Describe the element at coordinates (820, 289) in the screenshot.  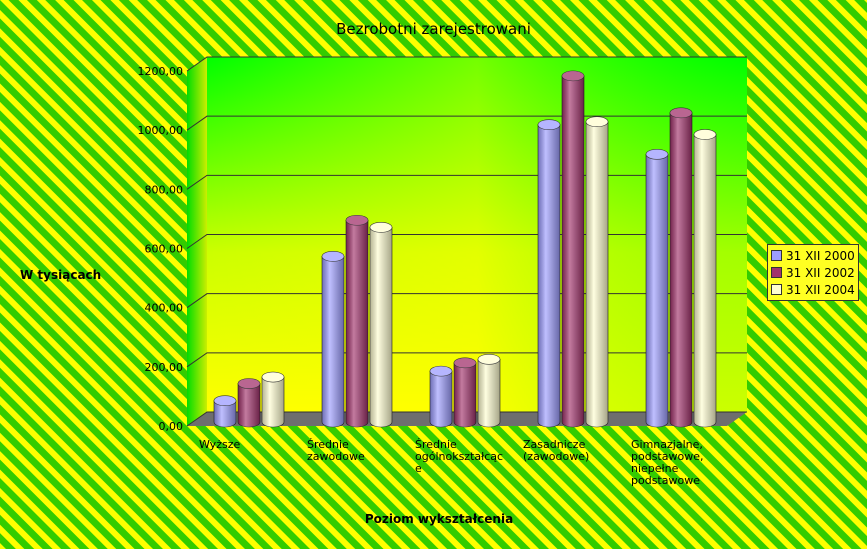
I see `legend-label-2004: 31 XII 2004` at that location.